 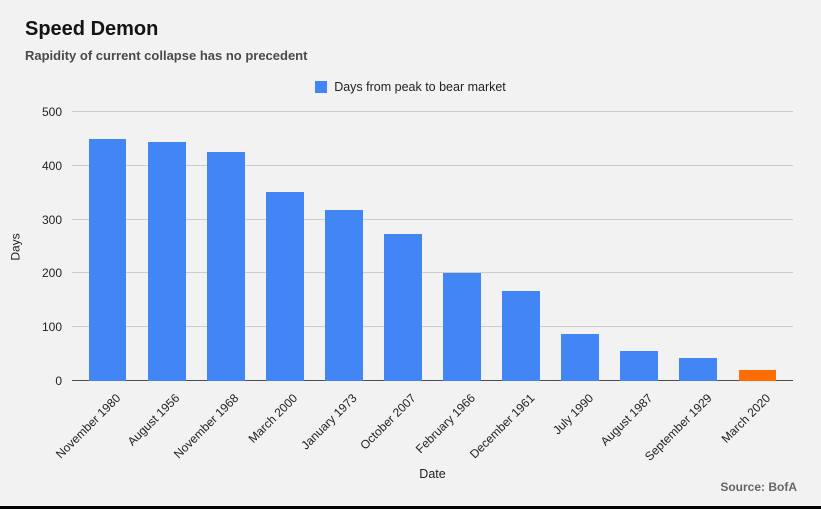 What do you see at coordinates (521, 336) in the screenshot?
I see `bar-december-1961` at bounding box center [521, 336].